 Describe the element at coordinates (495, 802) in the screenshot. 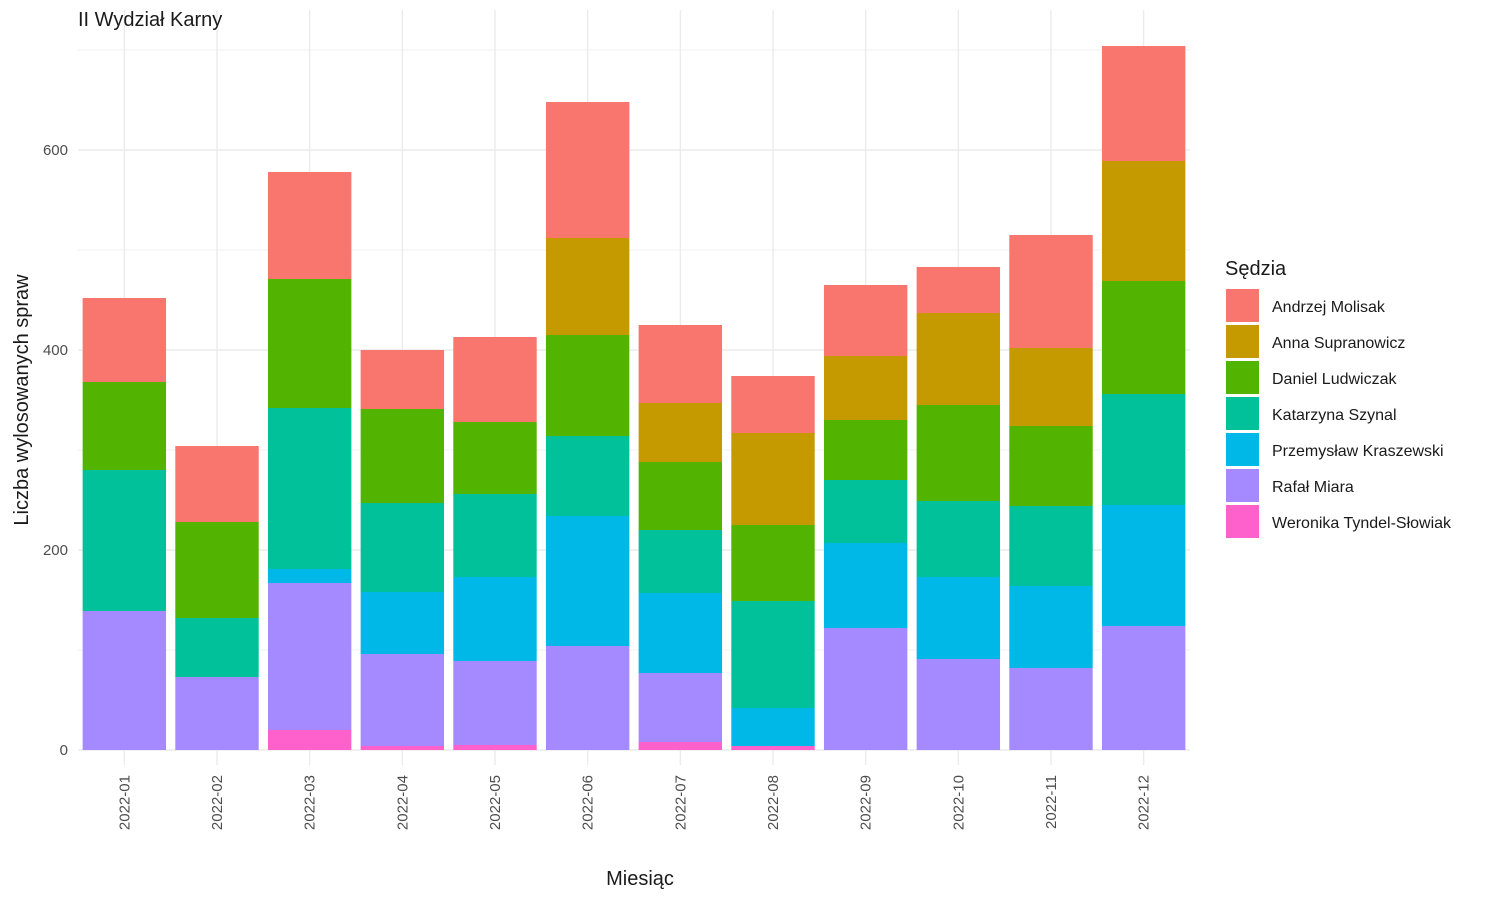

I see `x-tick-label: 2022-05` at that location.